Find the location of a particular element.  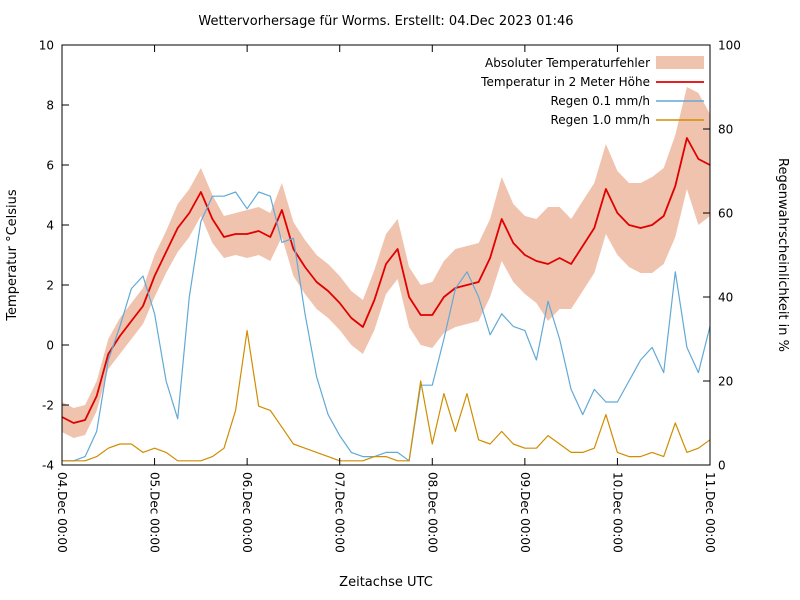

y-right-tick-label: 80 is located at coordinates (725, 130).